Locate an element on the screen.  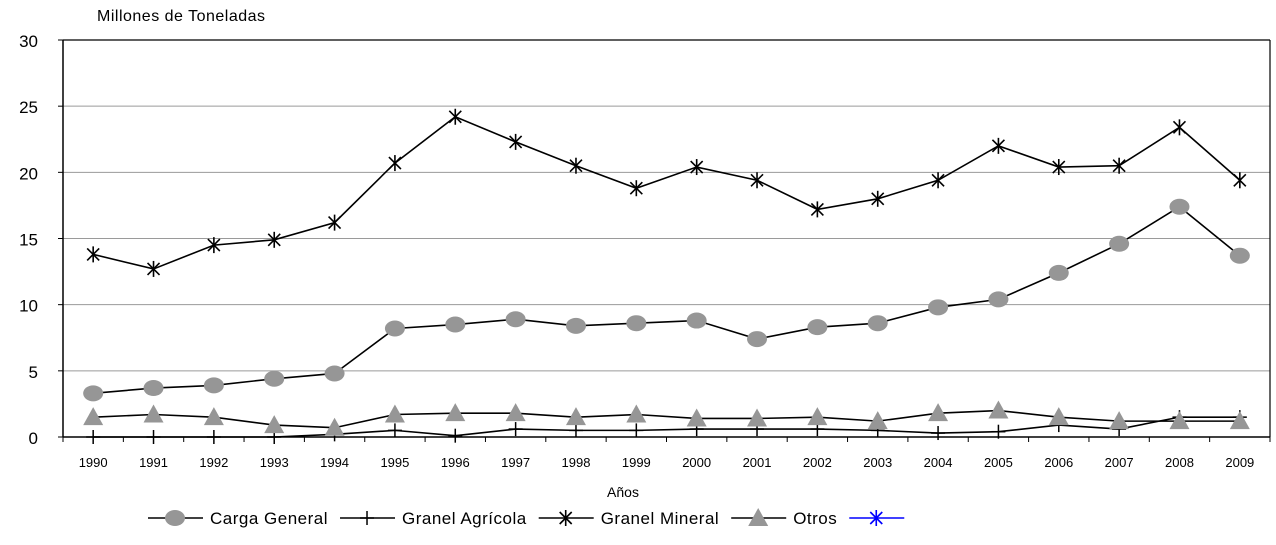
legend-item: Carga General is located at coordinates (238, 518).